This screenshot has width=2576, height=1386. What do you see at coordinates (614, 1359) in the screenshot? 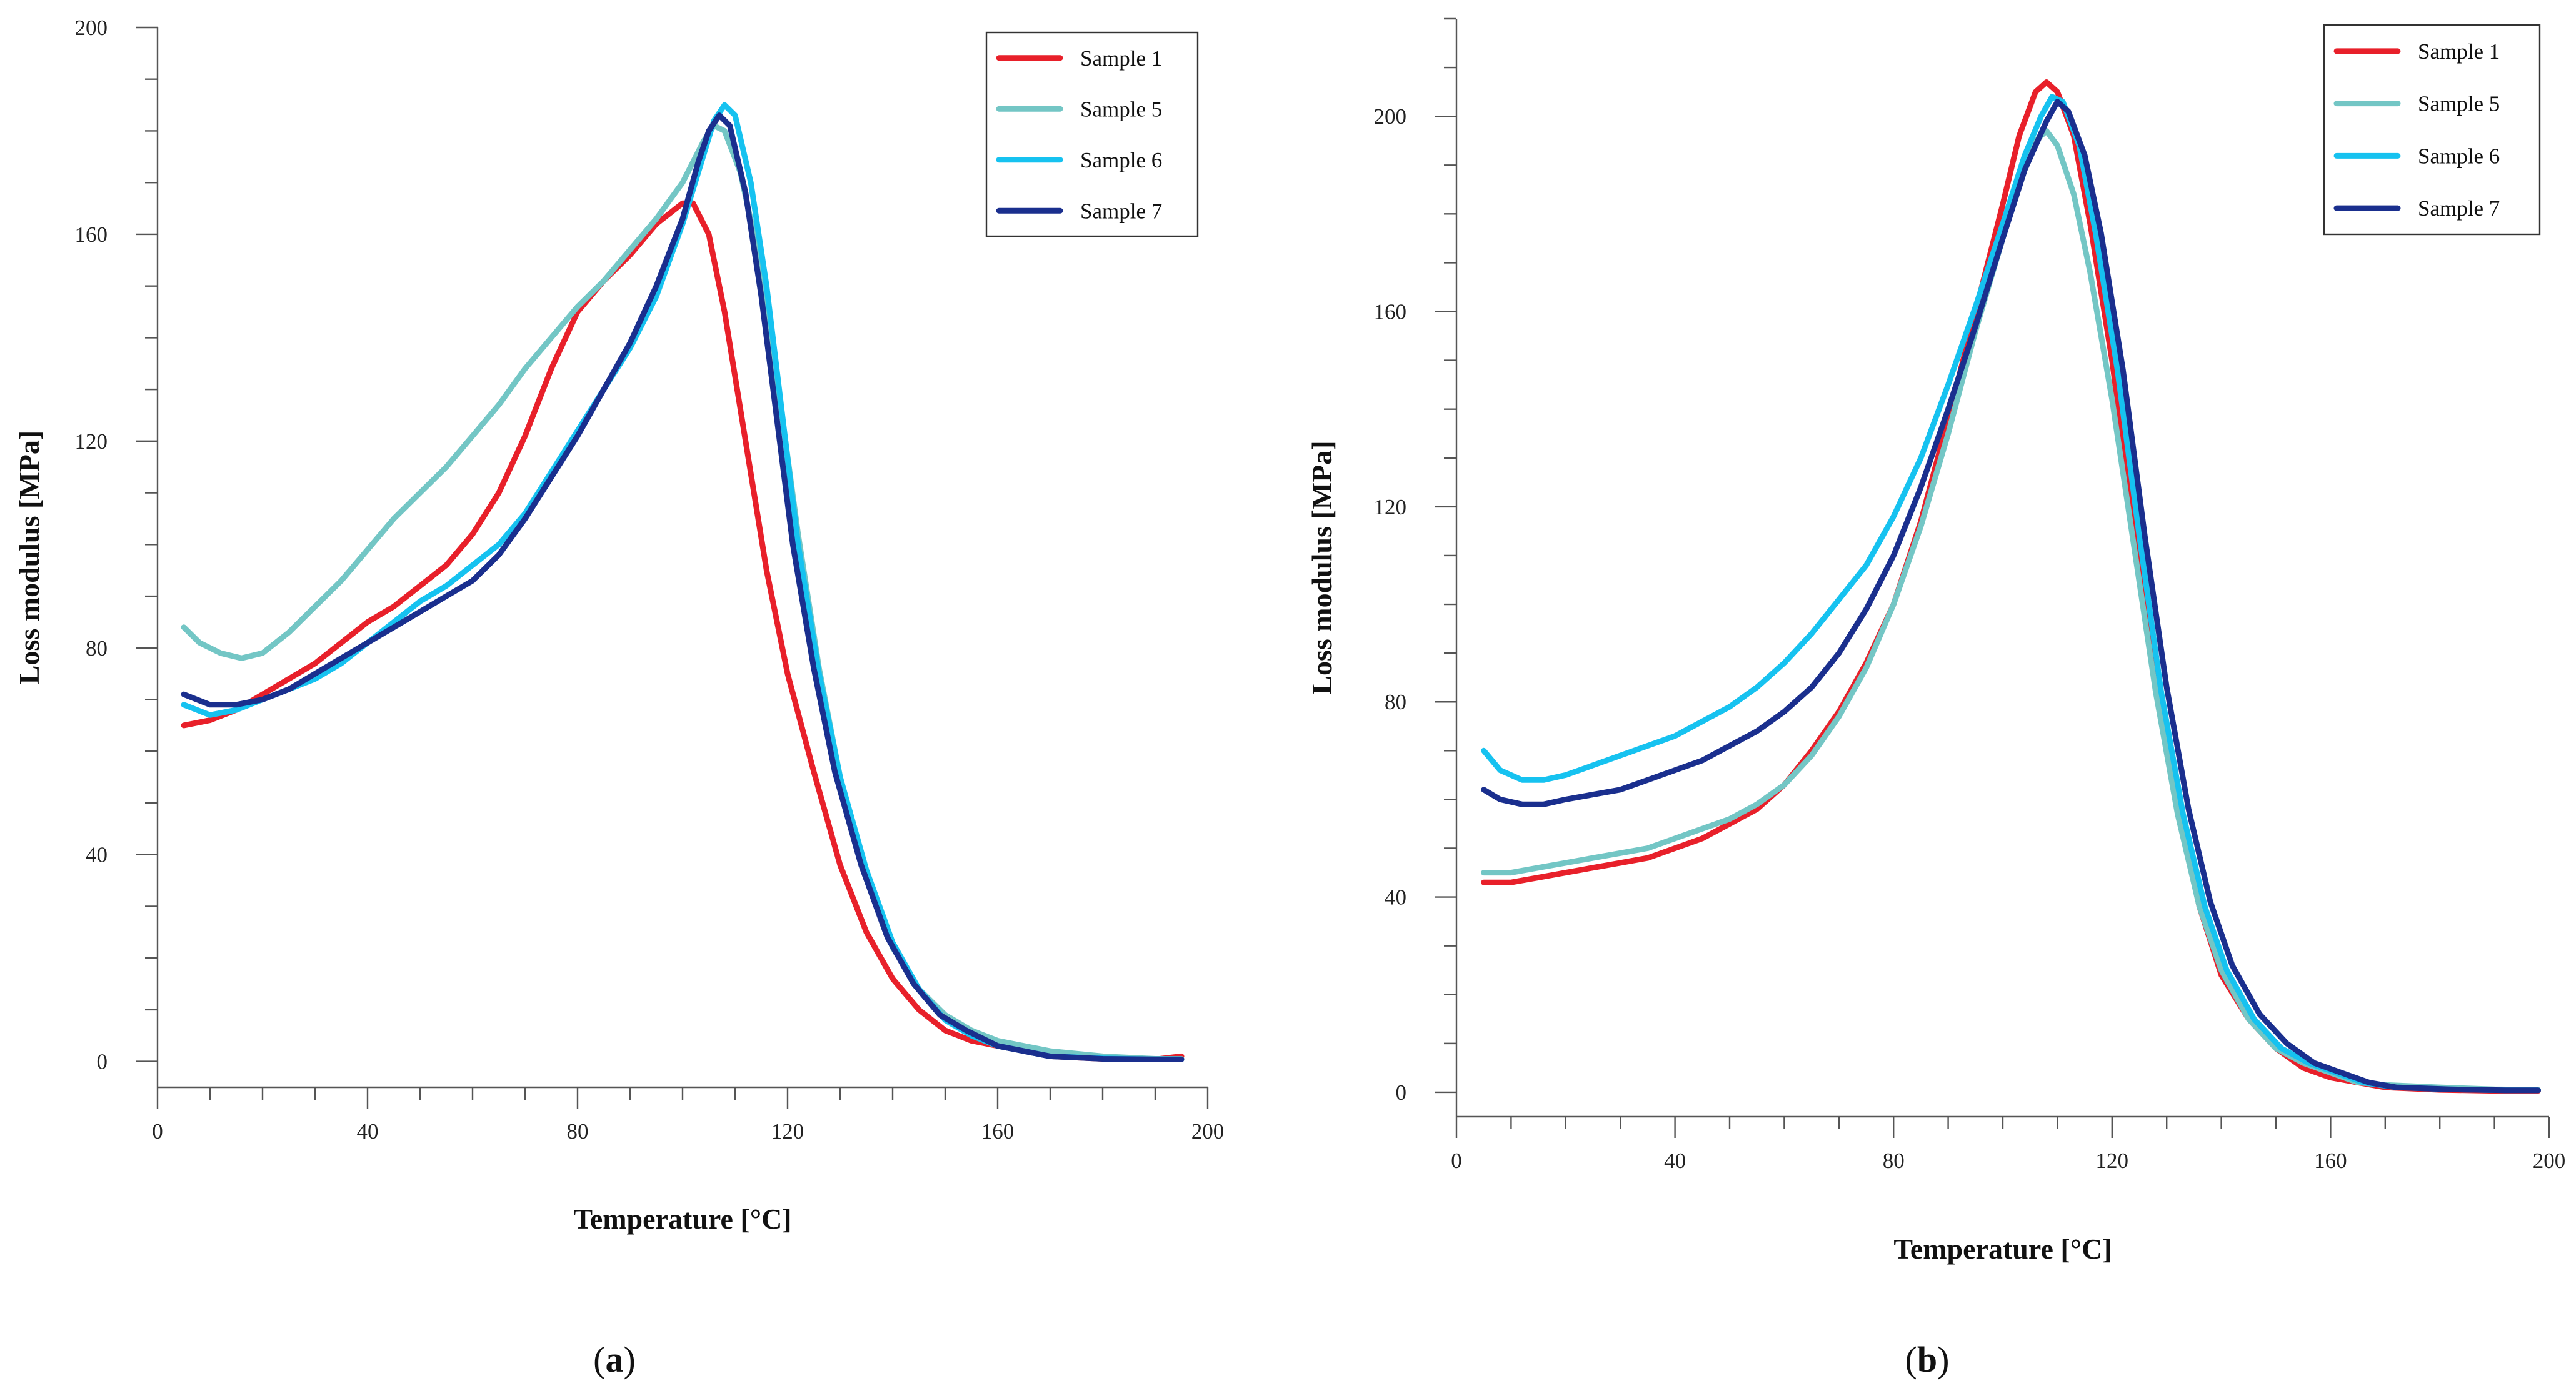
I see `panel-label: (a)` at bounding box center [614, 1359].